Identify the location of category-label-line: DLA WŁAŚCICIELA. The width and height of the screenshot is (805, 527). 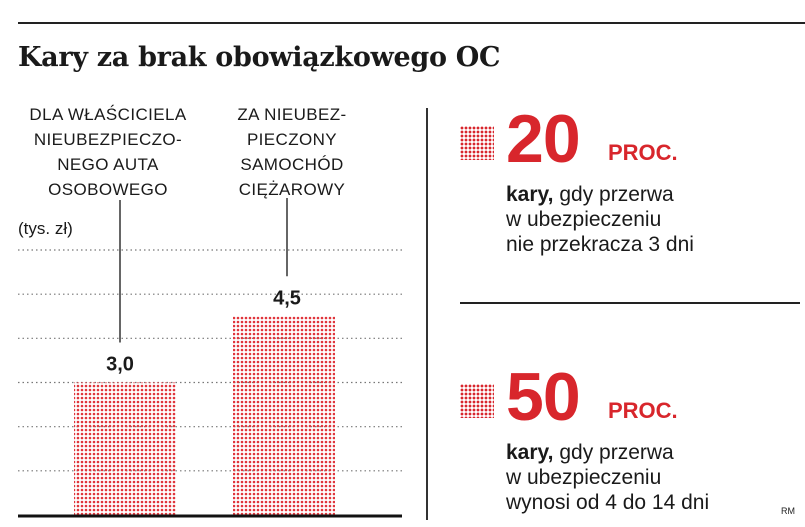
(108, 114).